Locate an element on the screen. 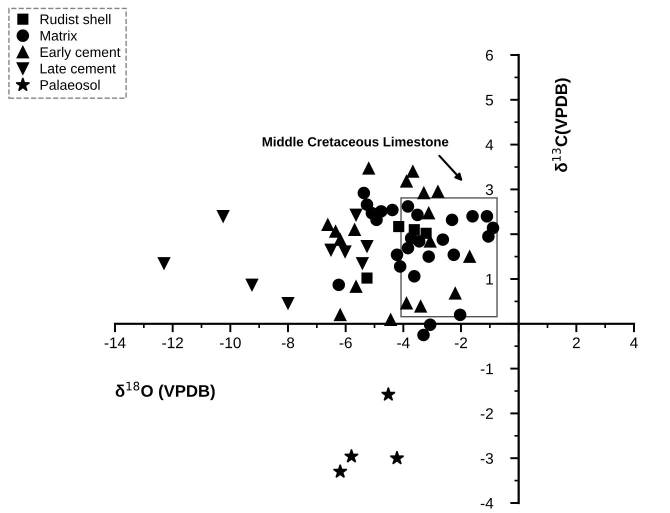  y-tick-label: 1 is located at coordinates (489, 279).